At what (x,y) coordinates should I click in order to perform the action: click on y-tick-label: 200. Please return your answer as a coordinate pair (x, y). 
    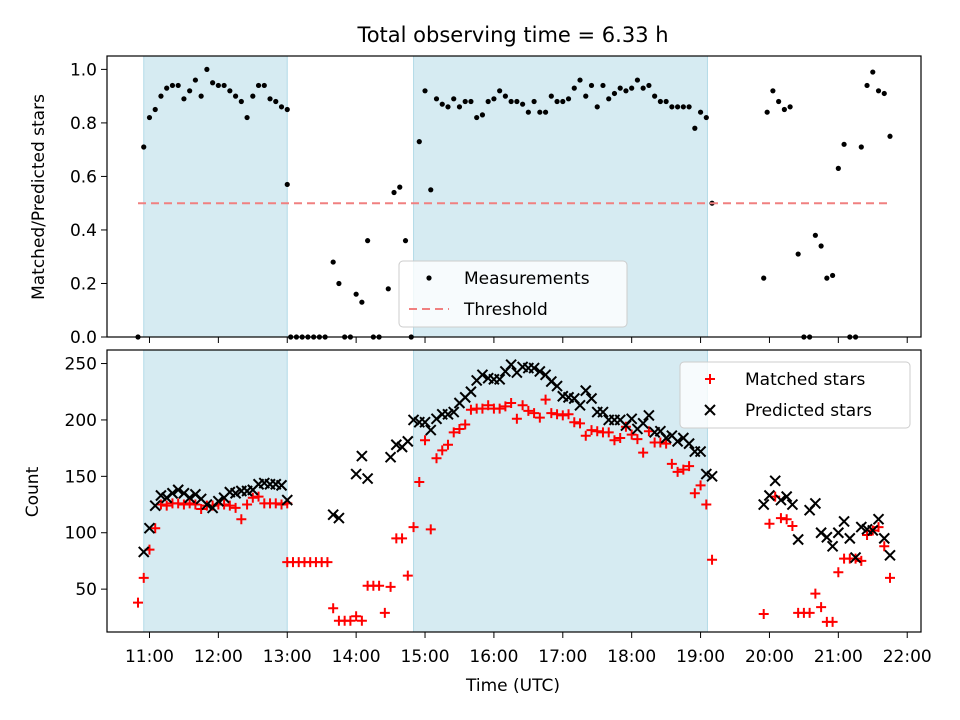
    Looking at the image, I should click on (81, 421).